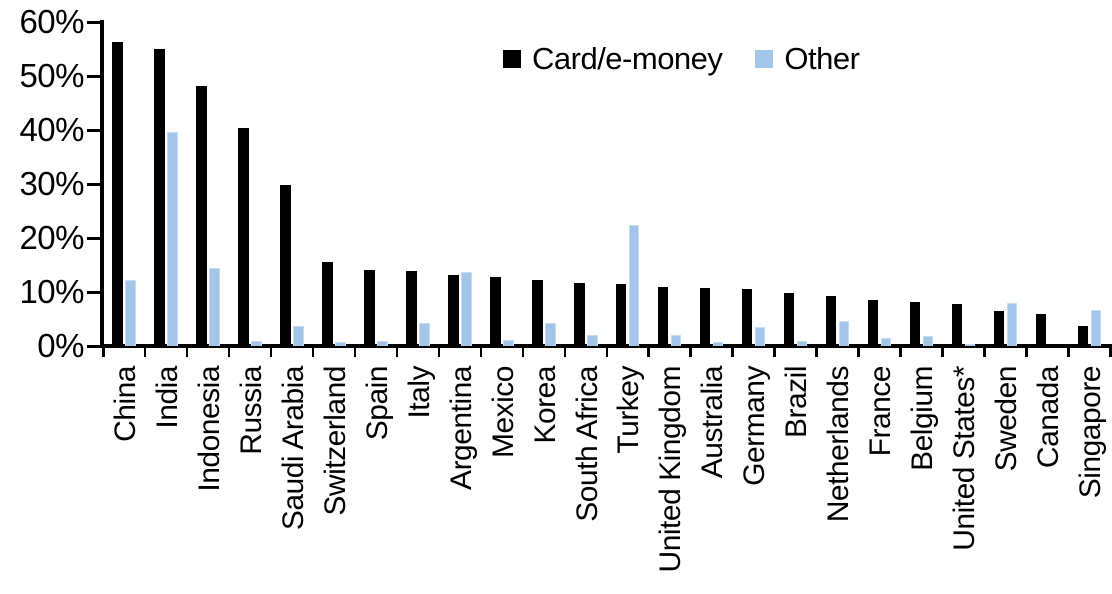 This screenshot has height=594, width=1112. What do you see at coordinates (747, 317) in the screenshot?
I see `bar-card-e-money-germany` at bounding box center [747, 317].